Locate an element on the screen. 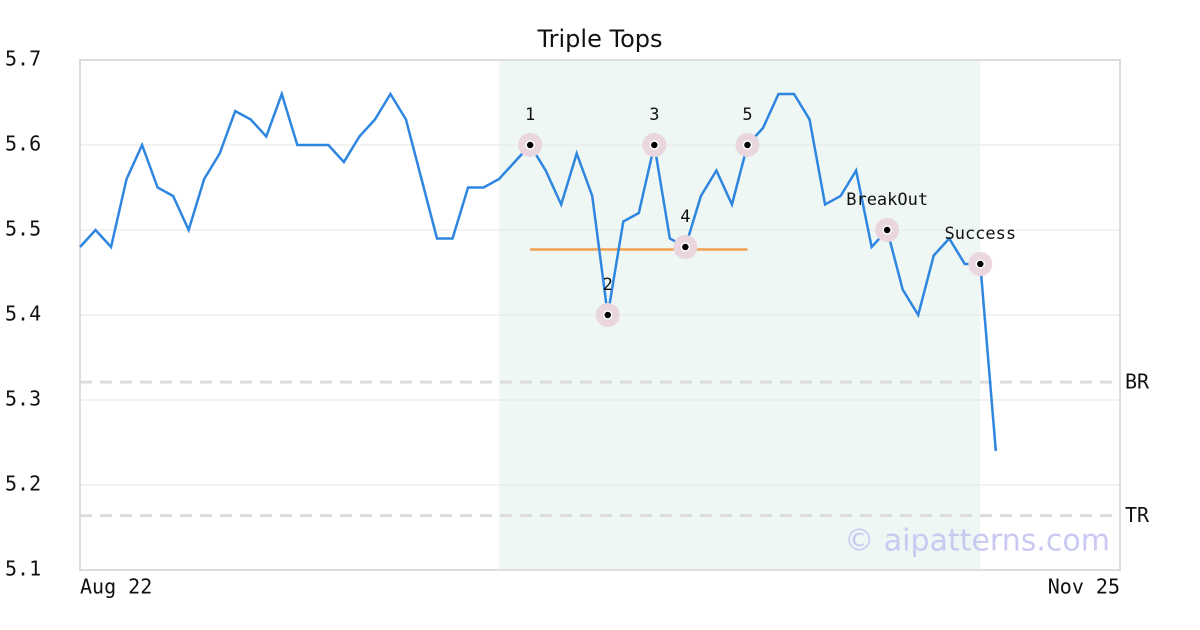 This screenshot has height=630, width=1200. y-tick-label: 5.4 is located at coordinates (23, 314).